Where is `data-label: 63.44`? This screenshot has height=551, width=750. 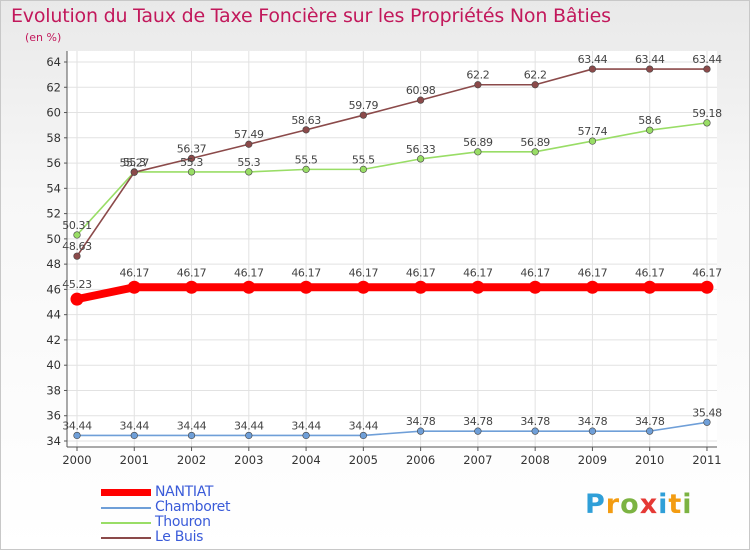 data-label: 63.44 is located at coordinates (707, 59).